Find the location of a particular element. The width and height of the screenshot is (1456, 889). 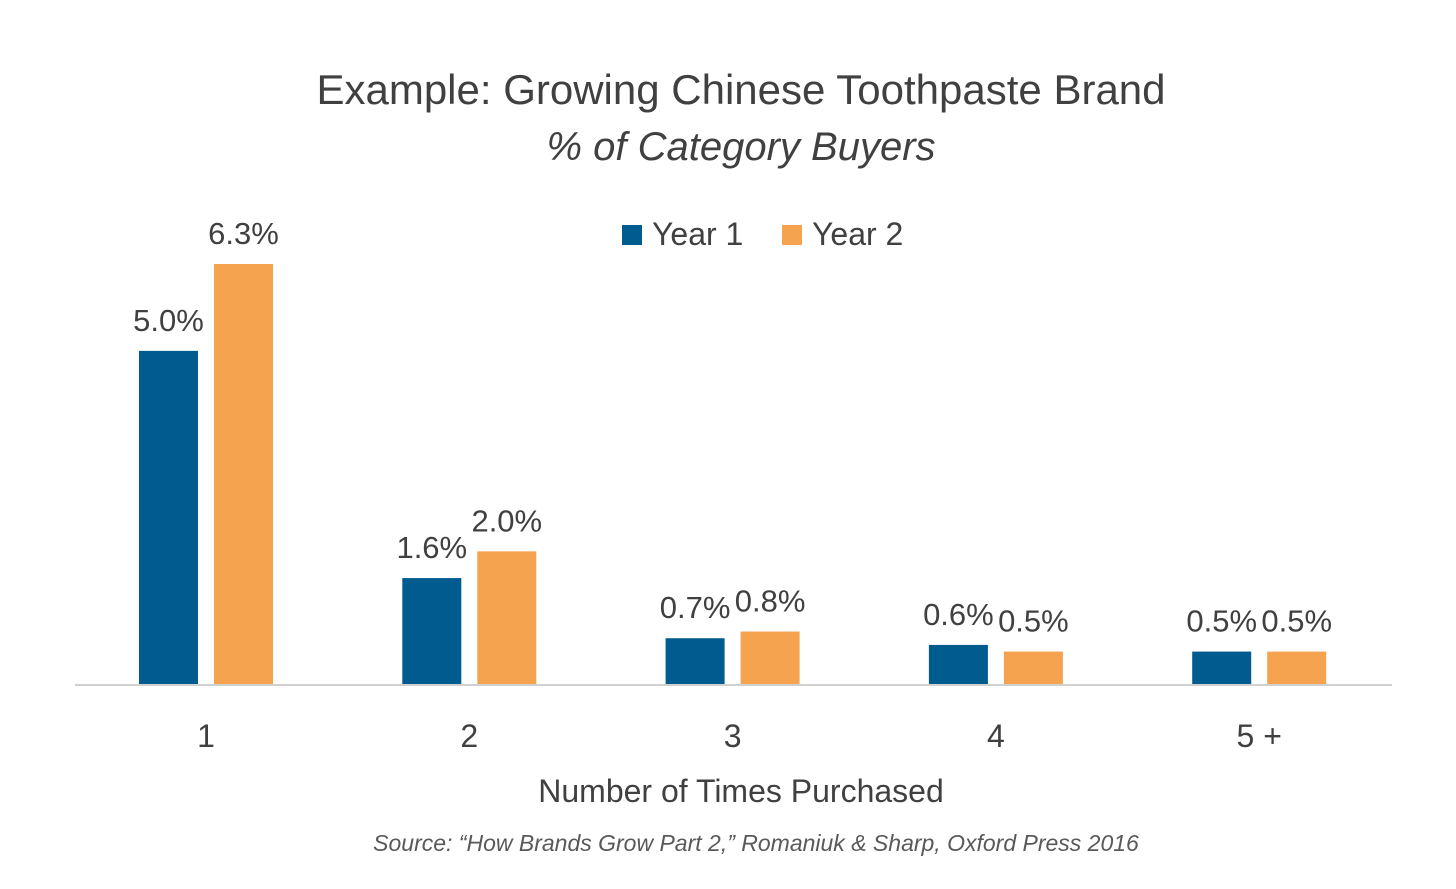

data-label: 6.3% is located at coordinates (243, 233).